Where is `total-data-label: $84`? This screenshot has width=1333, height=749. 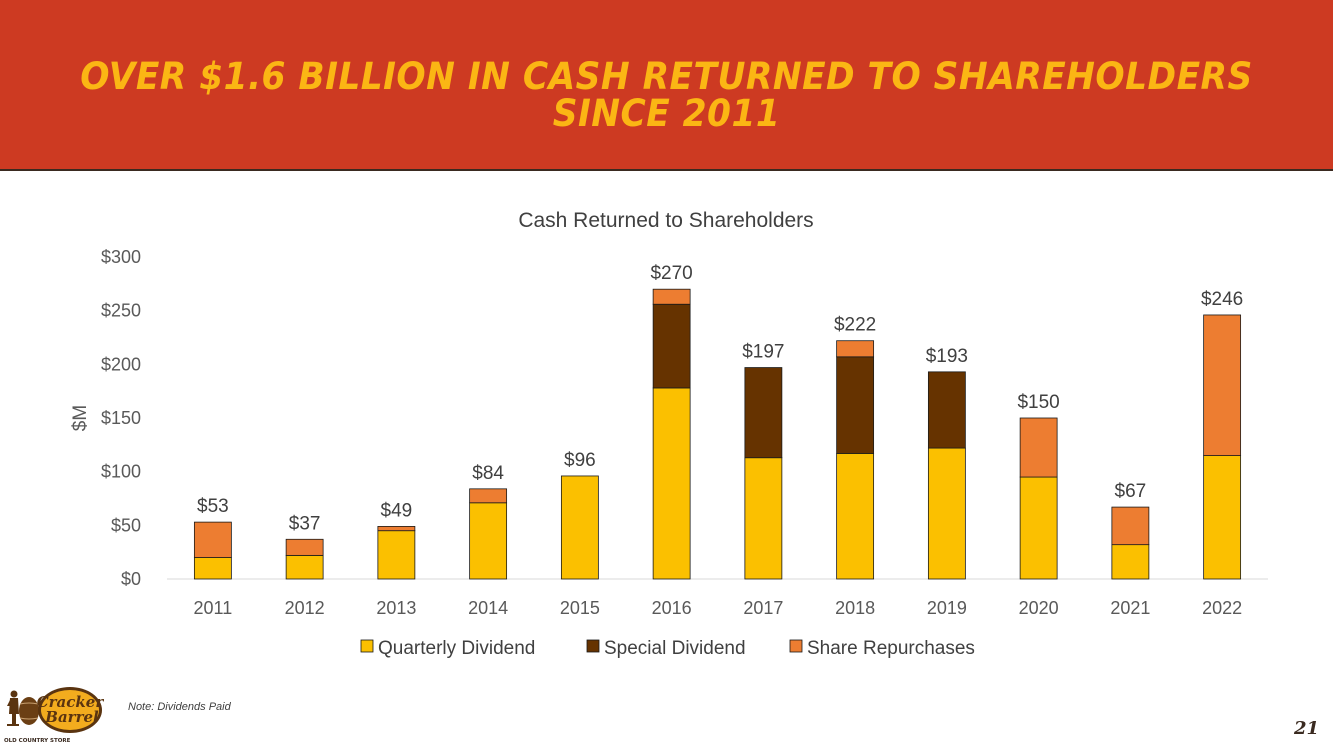 total-data-label: $84 is located at coordinates (488, 473).